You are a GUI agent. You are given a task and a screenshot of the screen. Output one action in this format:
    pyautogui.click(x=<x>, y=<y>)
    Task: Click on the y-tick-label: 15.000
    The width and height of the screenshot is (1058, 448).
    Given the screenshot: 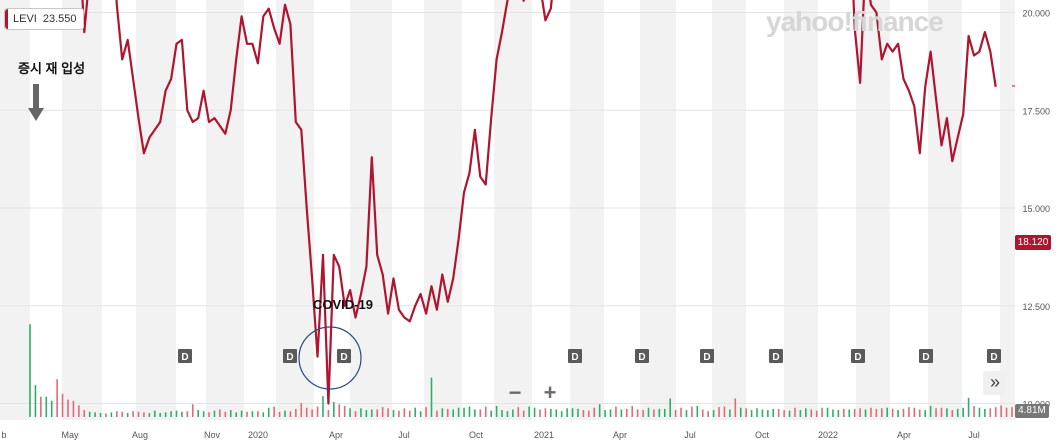 What is the action you would take?
    pyautogui.click(x=1036, y=209)
    